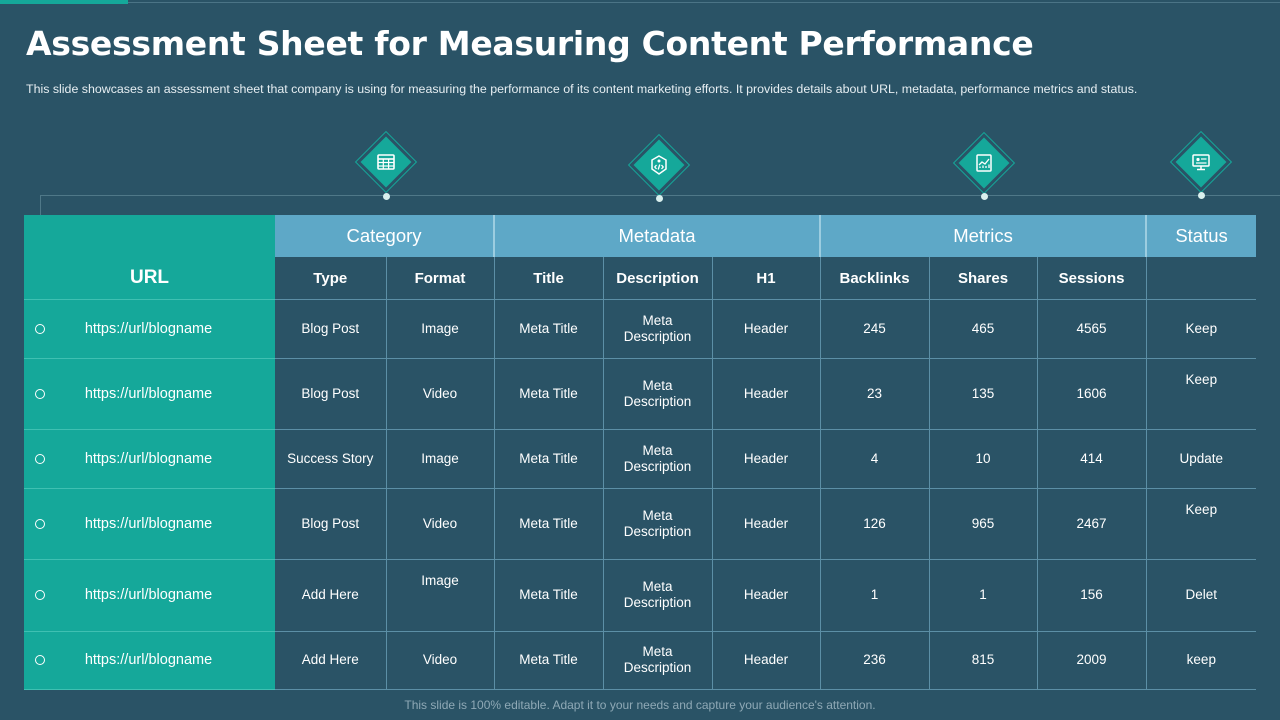 The height and width of the screenshot is (720, 1280). I want to click on sessions-cell: 414, so click(1092, 459).